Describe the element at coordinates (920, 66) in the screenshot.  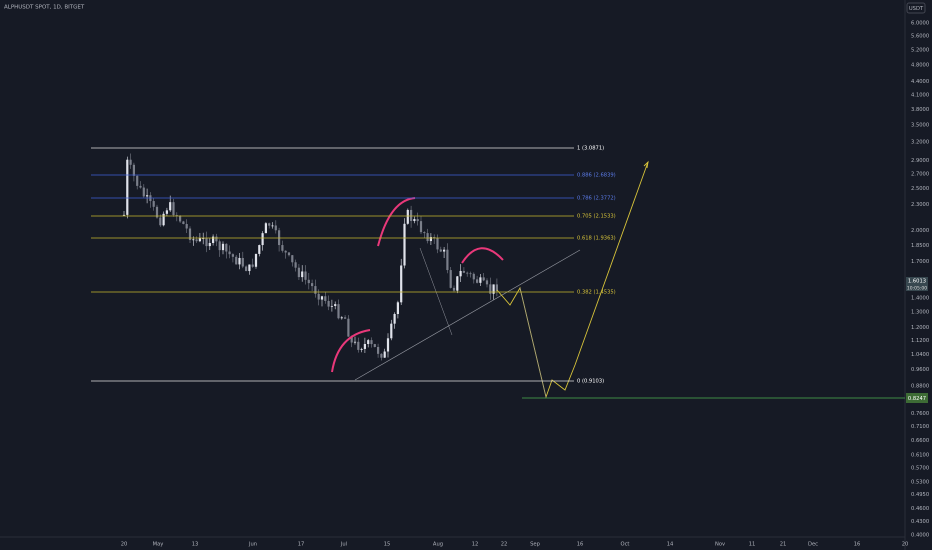
I see `price-label: 4.8000` at that location.